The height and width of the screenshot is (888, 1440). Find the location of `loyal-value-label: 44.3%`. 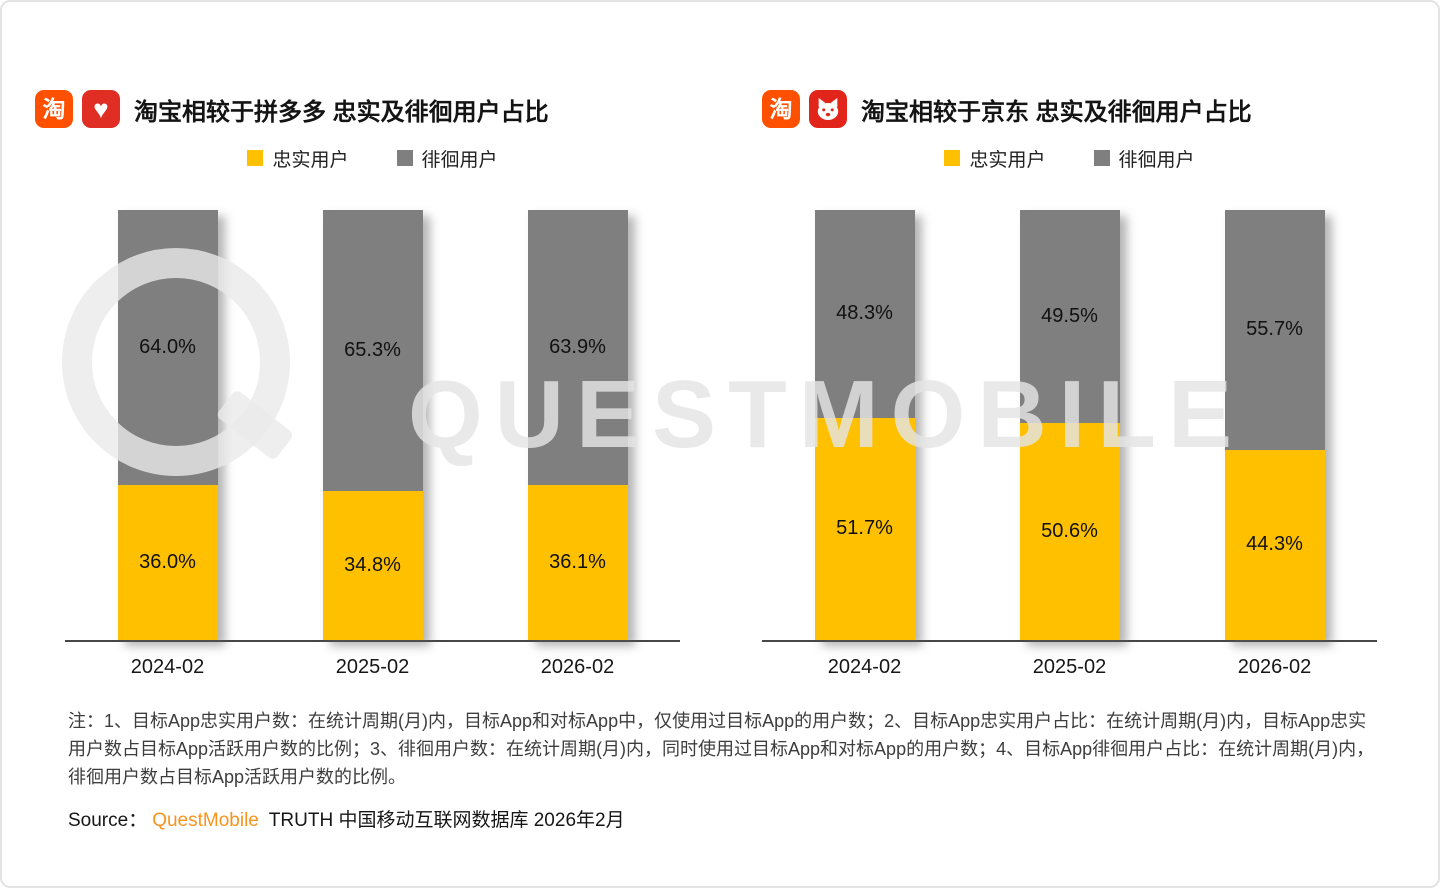

loyal-value-label: 44.3% is located at coordinates (1274, 544).